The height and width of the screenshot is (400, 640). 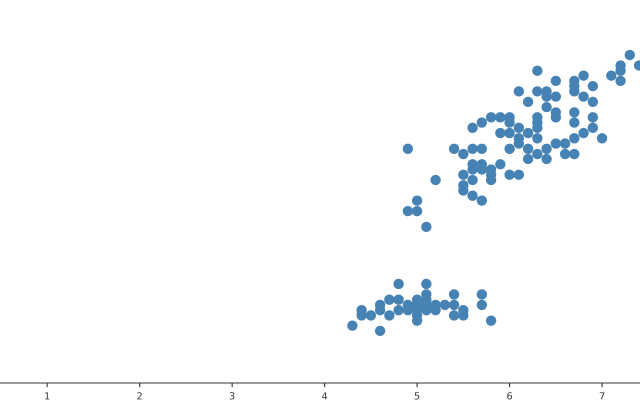 What do you see at coordinates (509, 396) in the screenshot?
I see `x-tick-label: 6` at bounding box center [509, 396].